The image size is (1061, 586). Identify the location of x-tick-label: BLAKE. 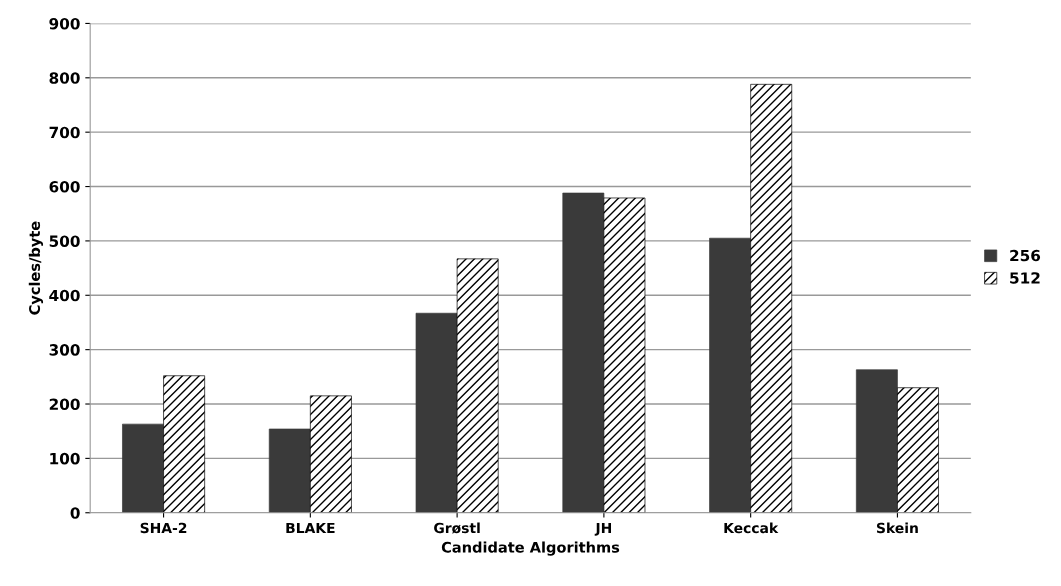
(310, 528).